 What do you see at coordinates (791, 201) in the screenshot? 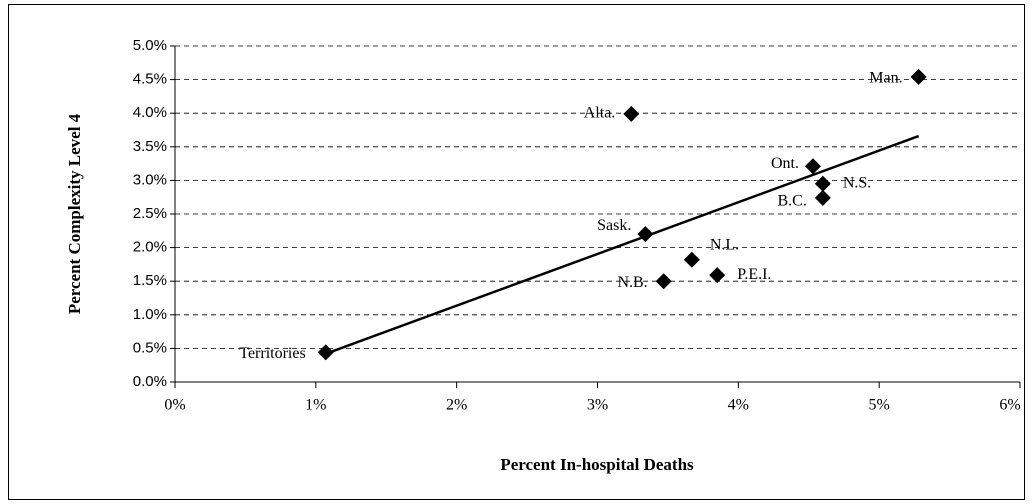
I see `point-label: B.C.` at bounding box center [791, 201].